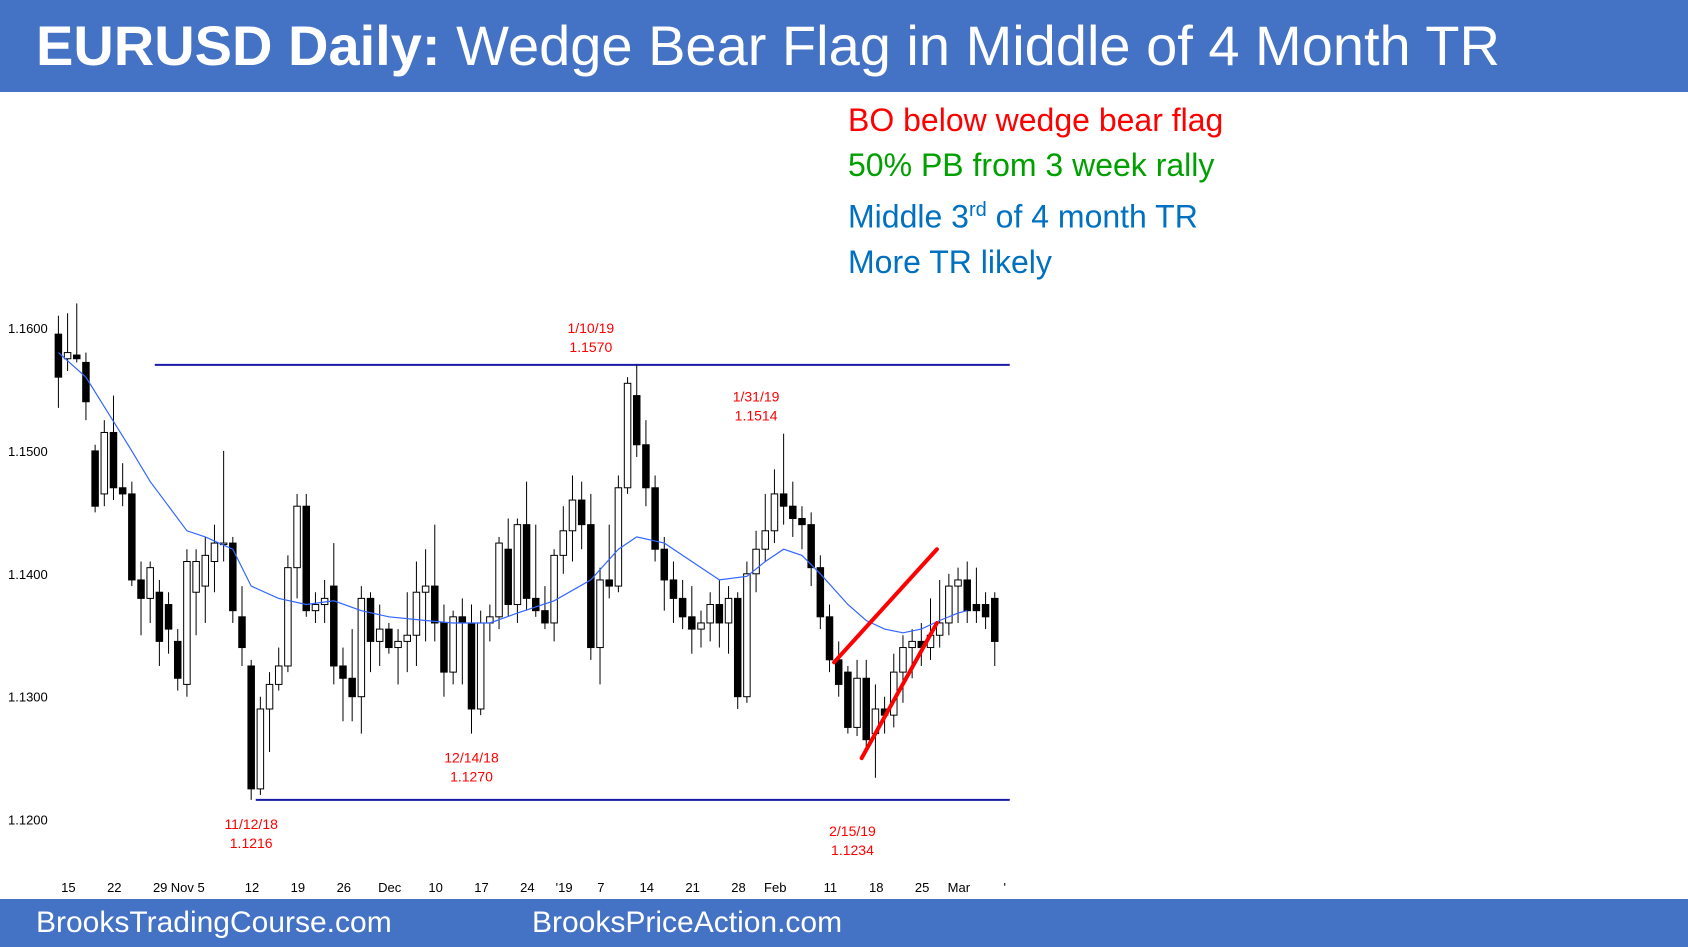  Describe the element at coordinates (1031, 165) in the screenshot. I see `note-pullback: 50% PB from 3 week rally` at that location.